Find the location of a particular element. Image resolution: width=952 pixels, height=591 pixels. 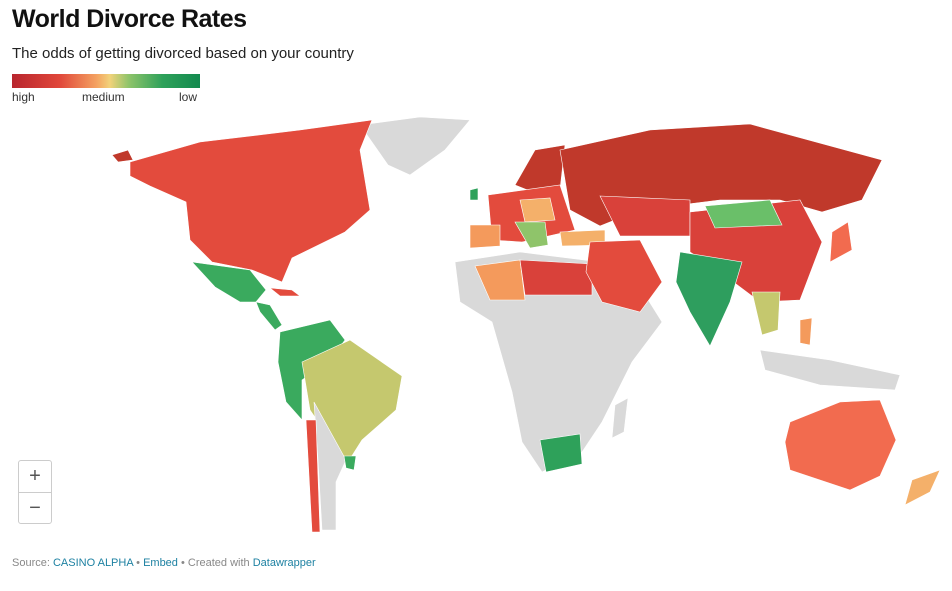

middle-east is located at coordinates (624, 276).